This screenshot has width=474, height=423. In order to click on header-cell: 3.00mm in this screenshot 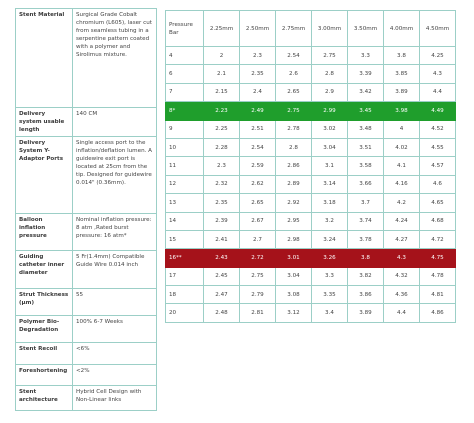, I will do `click(329, 28)`.